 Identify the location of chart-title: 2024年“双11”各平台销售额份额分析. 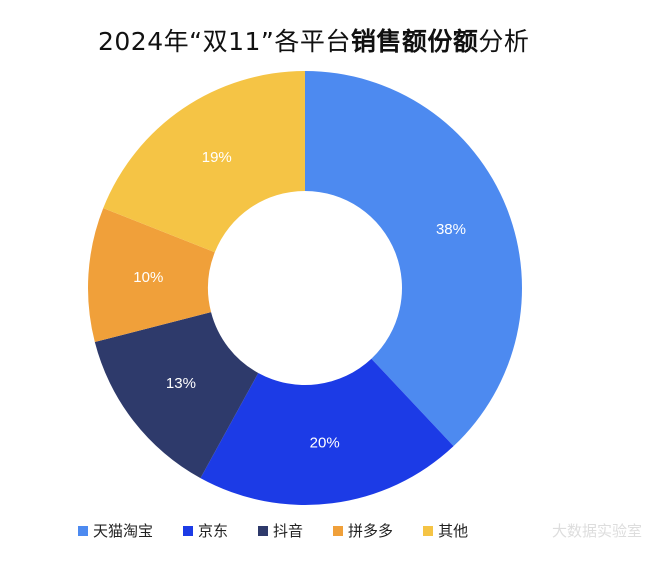
(313, 40).